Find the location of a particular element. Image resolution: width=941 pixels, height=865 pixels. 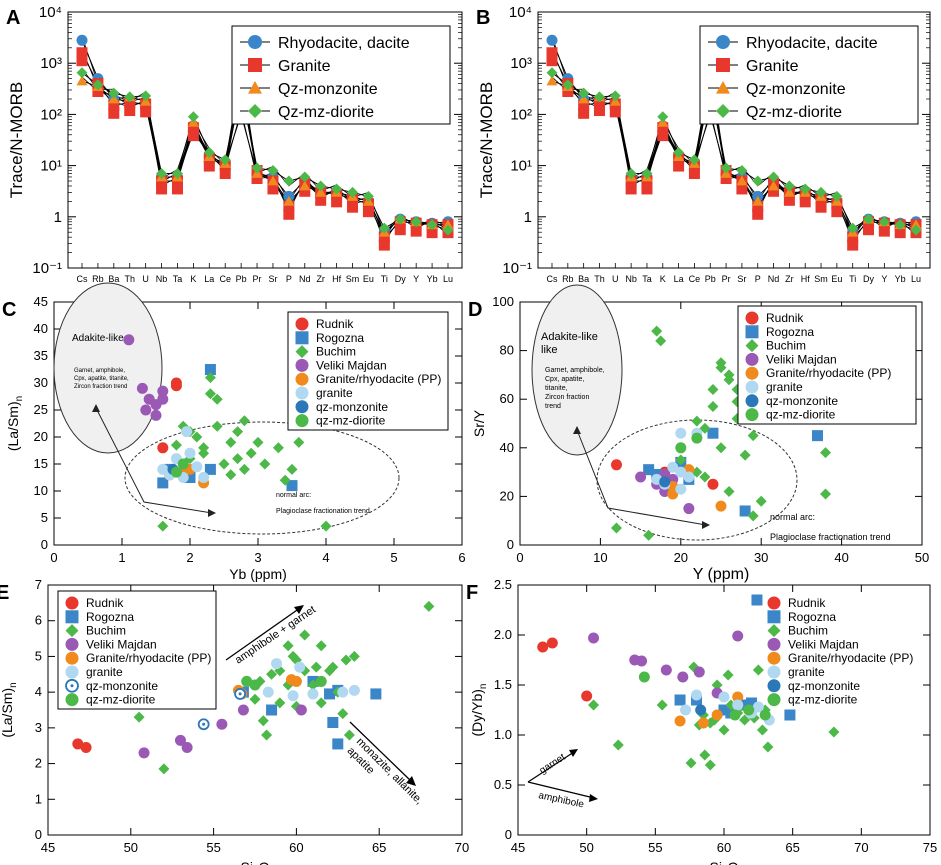

ytick-label: 10⁴ is located at coordinates (520, 12).